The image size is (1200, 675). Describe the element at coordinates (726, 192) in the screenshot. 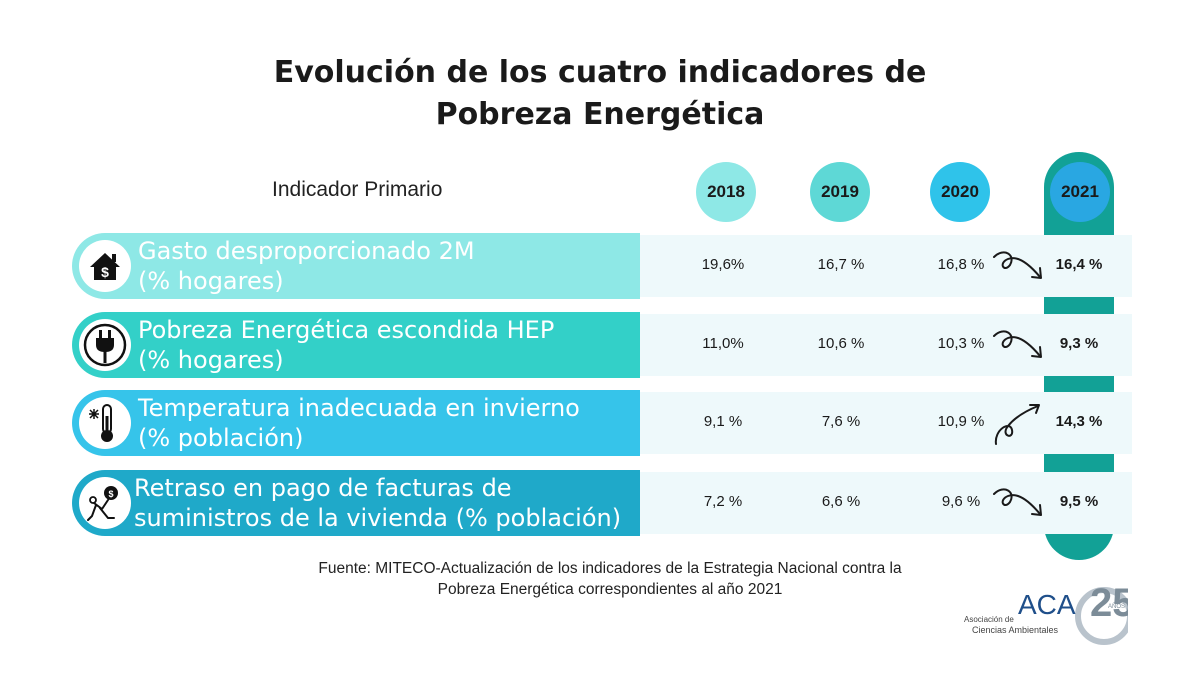

I see `year-header-0: 2018` at that location.